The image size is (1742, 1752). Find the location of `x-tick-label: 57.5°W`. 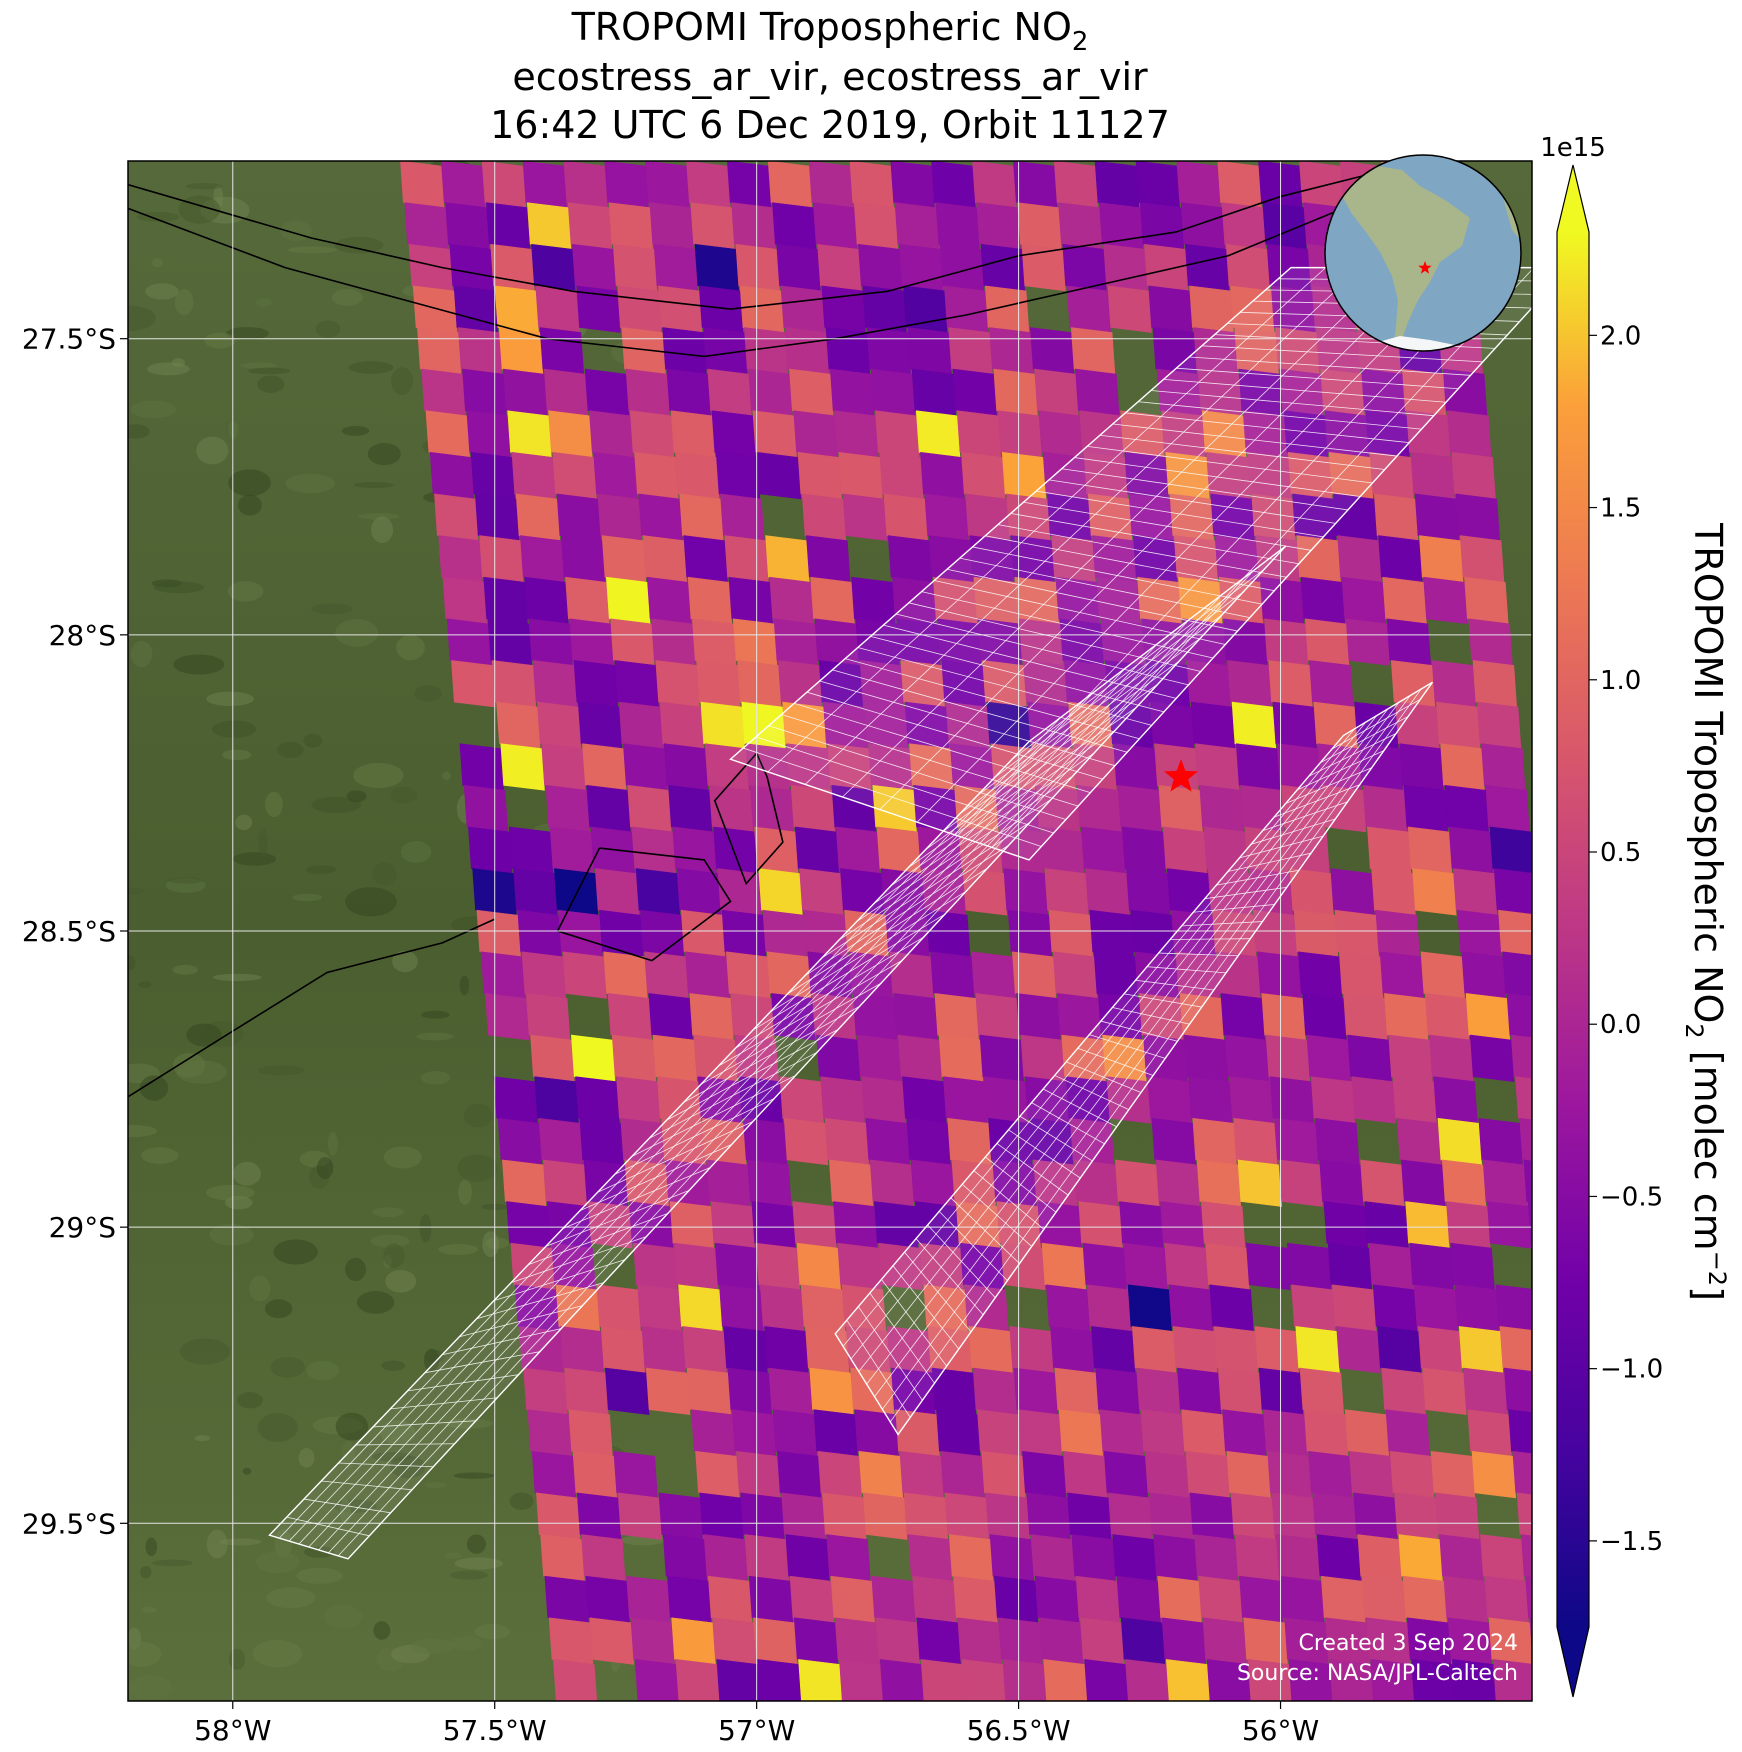

x-tick-label: 57.5°W is located at coordinates (495, 1730).